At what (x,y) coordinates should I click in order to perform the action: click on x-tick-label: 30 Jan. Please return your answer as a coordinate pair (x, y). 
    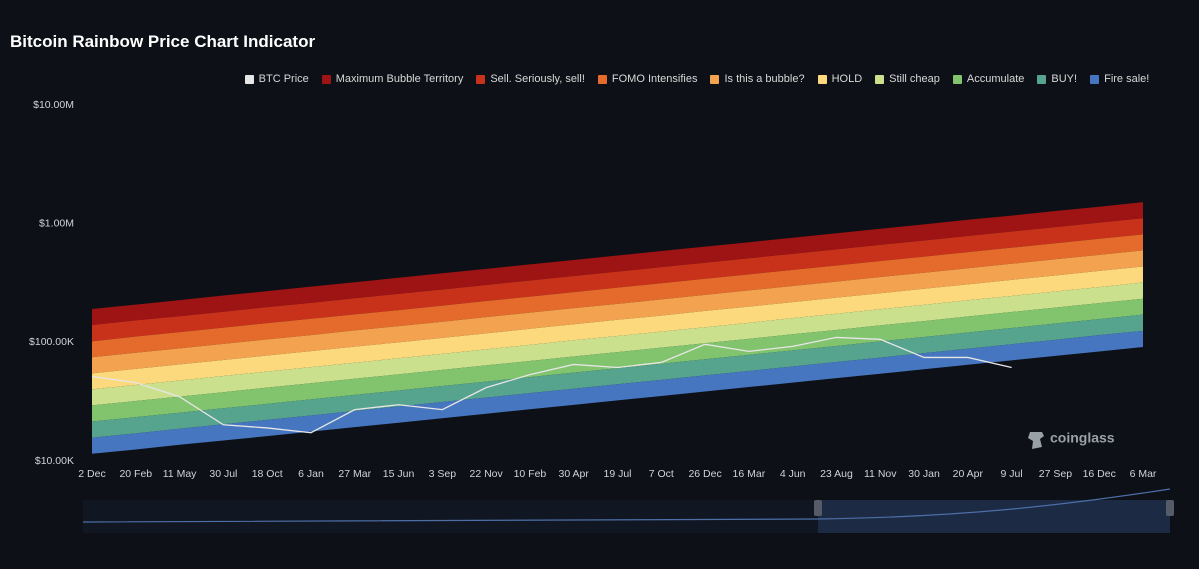
    Looking at the image, I should click on (924, 474).